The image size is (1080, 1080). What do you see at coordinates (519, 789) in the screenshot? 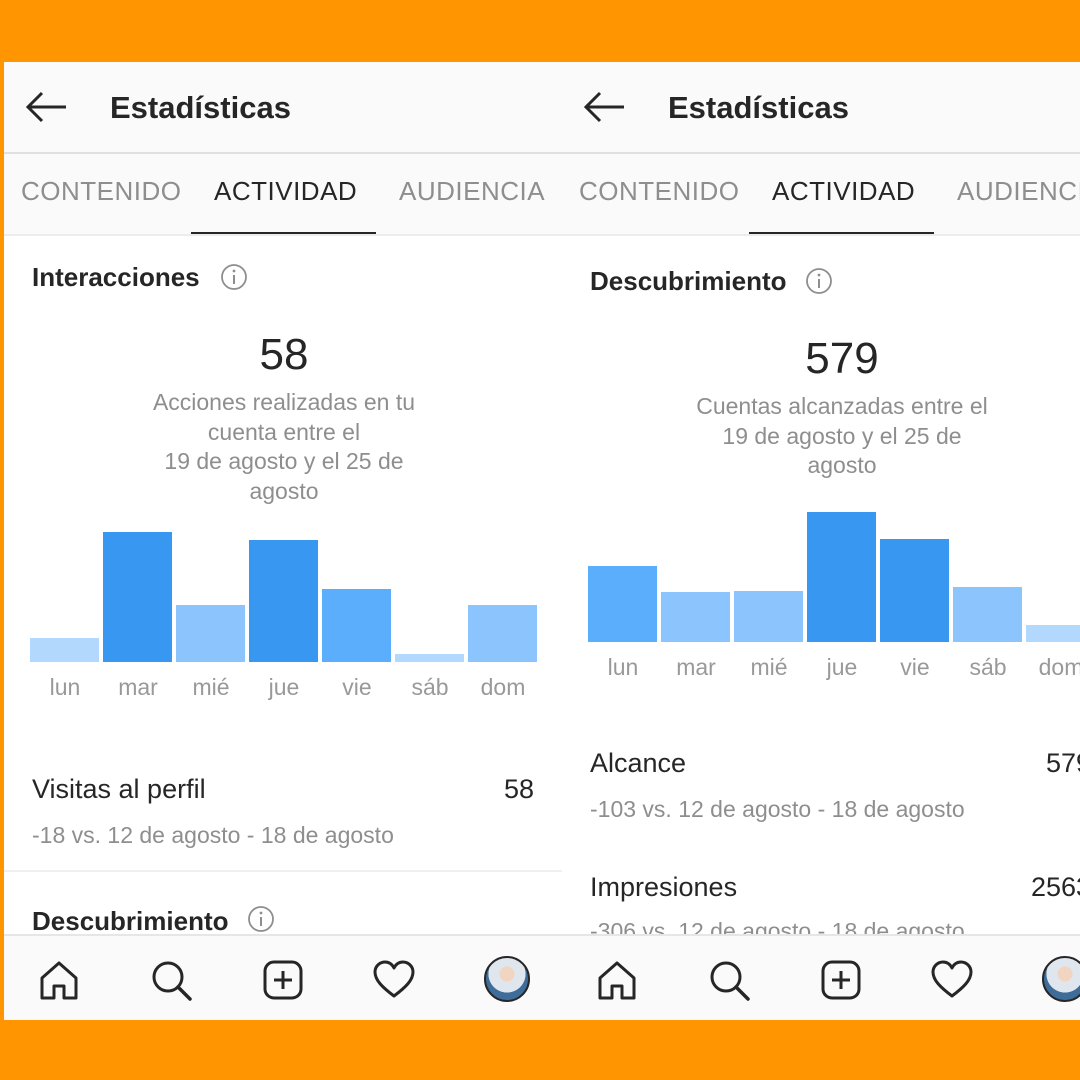
I see `stat-value: 58` at bounding box center [519, 789].